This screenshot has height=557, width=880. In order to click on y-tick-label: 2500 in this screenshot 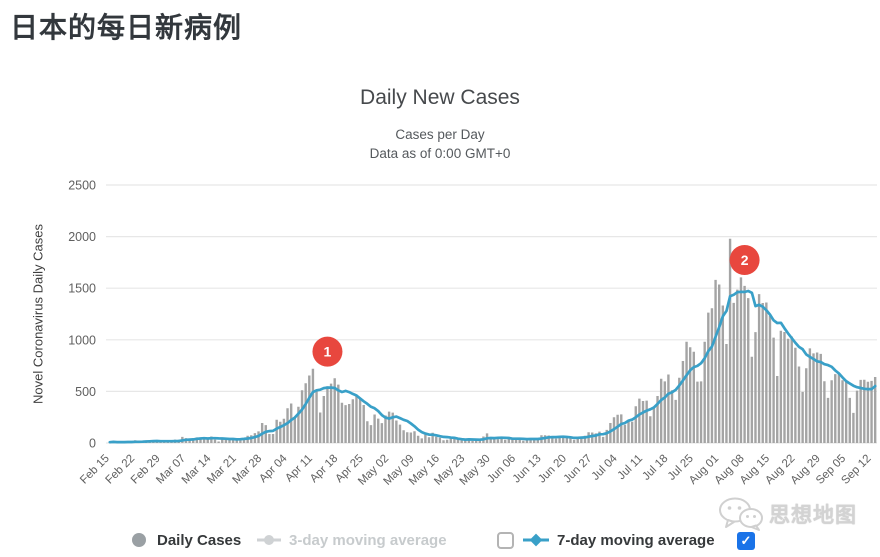, I will do `click(82, 186)`.